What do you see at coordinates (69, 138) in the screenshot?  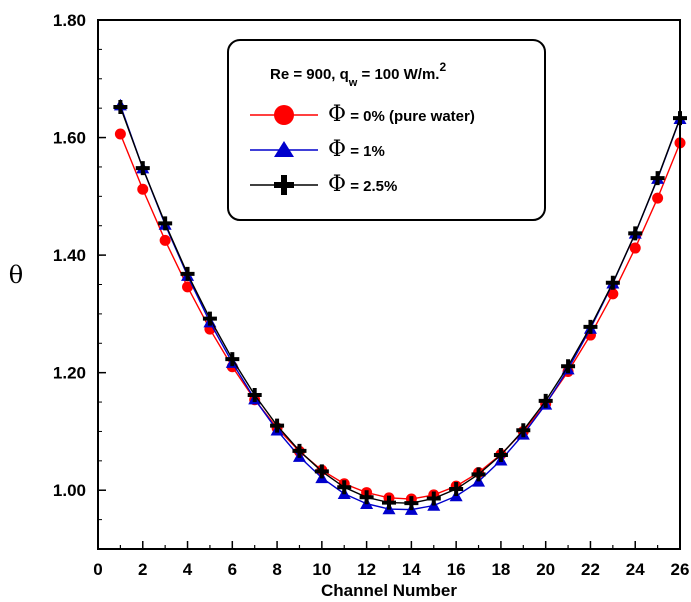 I see `y-tick-label: 1.60` at bounding box center [69, 138].